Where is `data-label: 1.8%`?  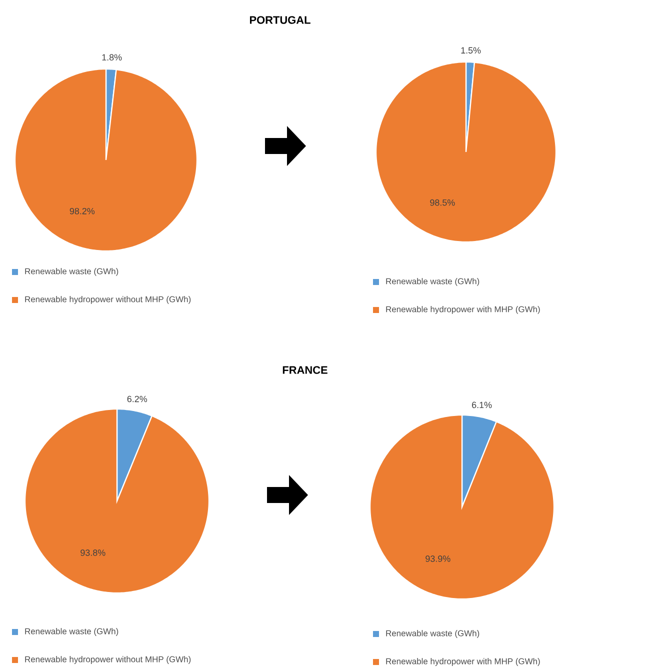 data-label: 1.8% is located at coordinates (112, 57).